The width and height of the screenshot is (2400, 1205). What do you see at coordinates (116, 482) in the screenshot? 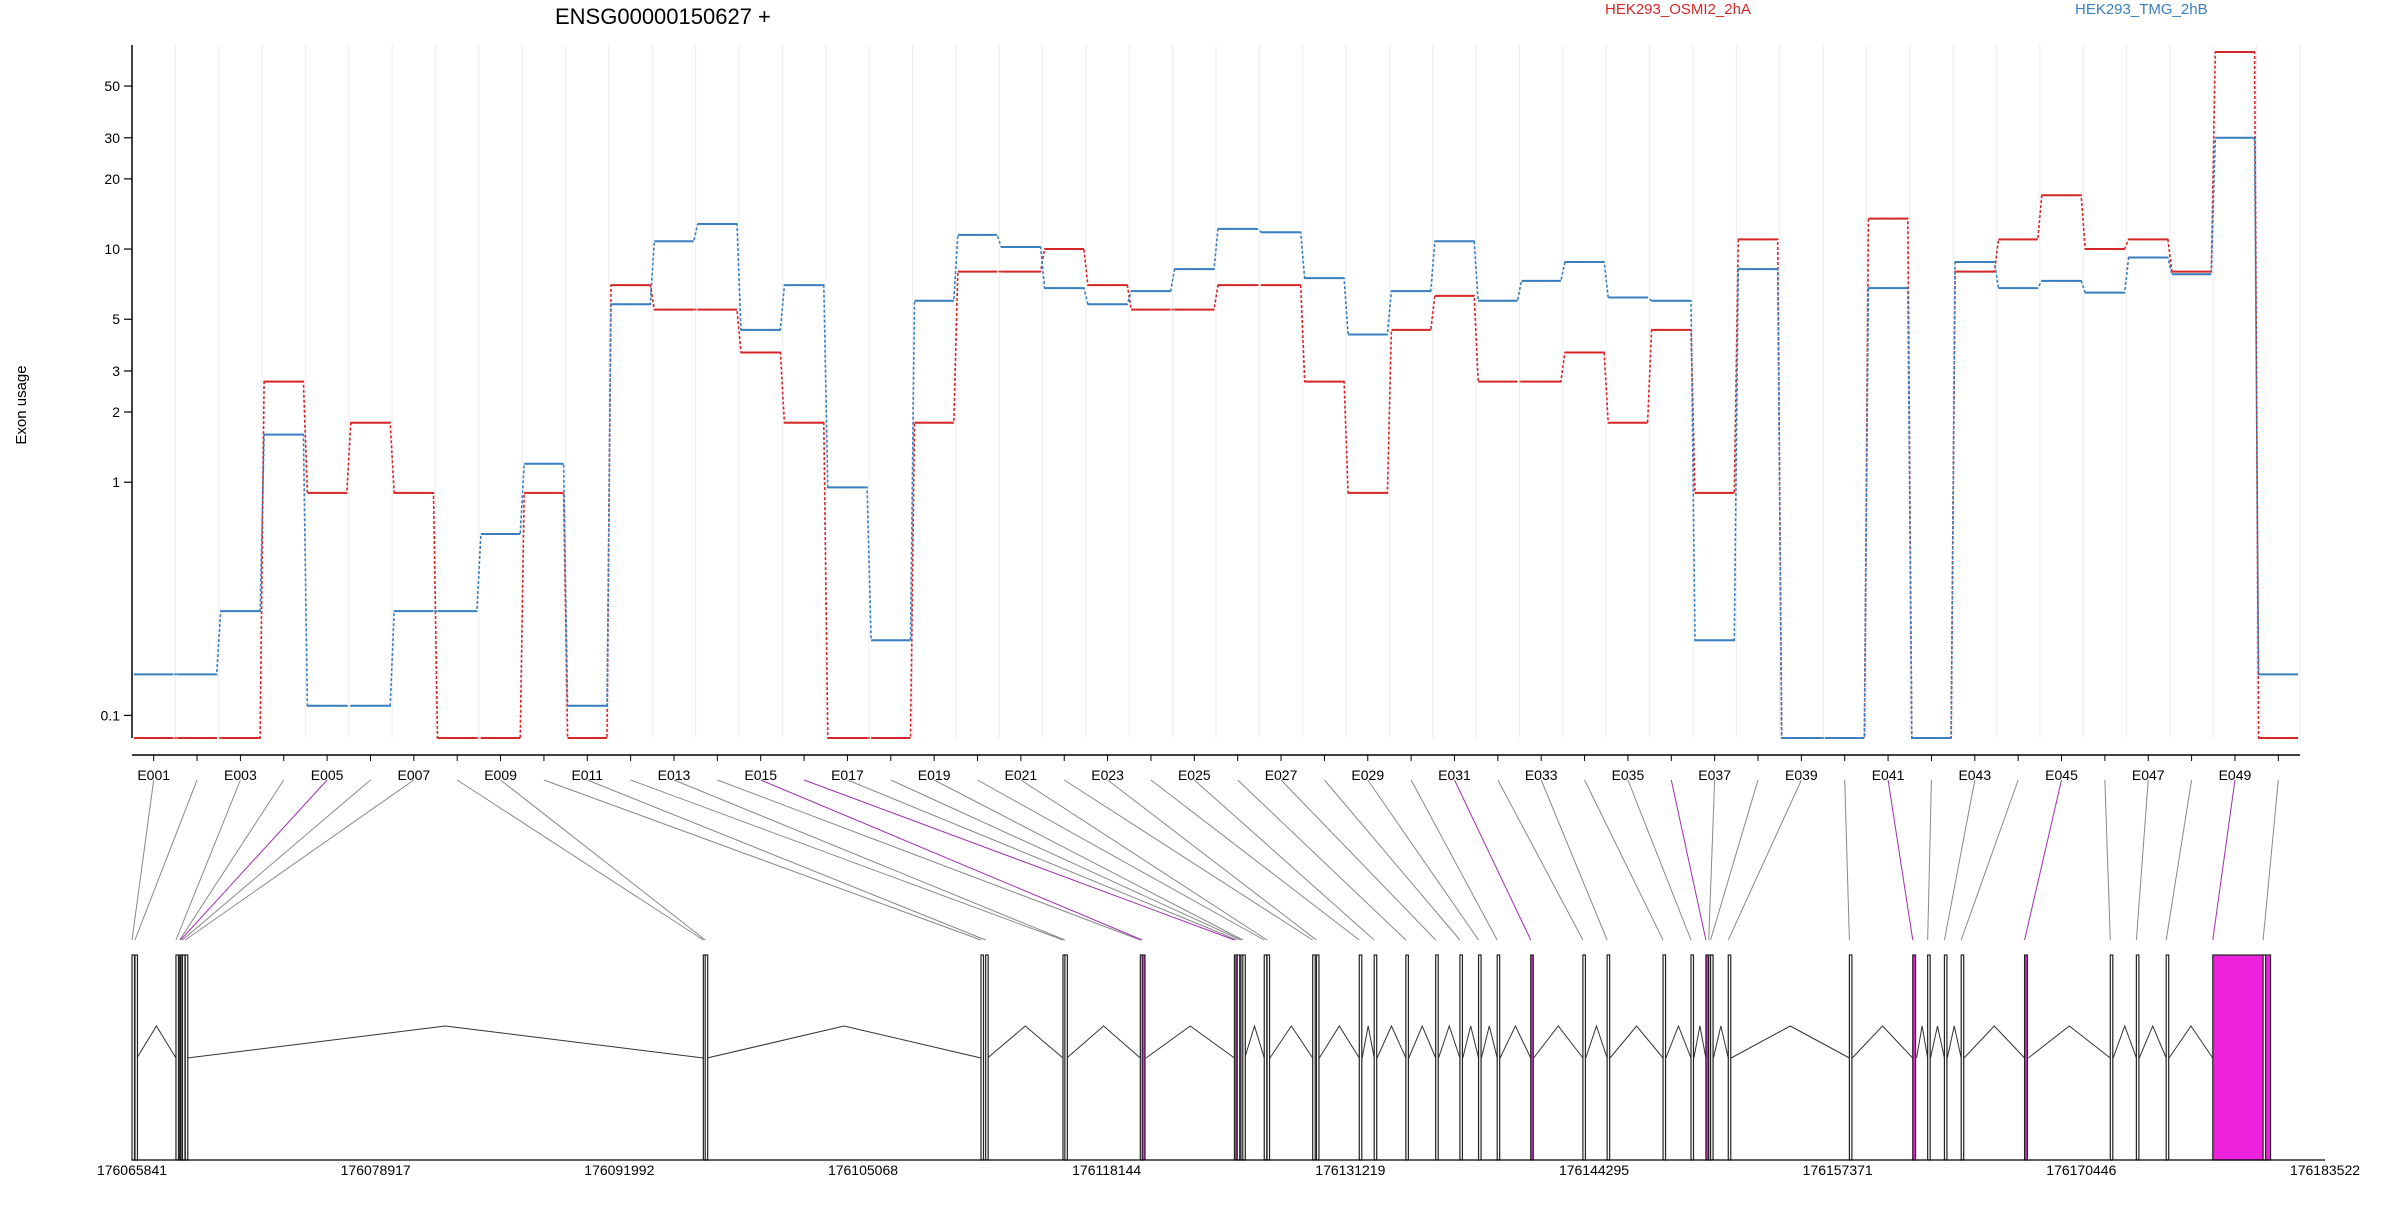
I see `y-tick-label: 1` at bounding box center [116, 482].